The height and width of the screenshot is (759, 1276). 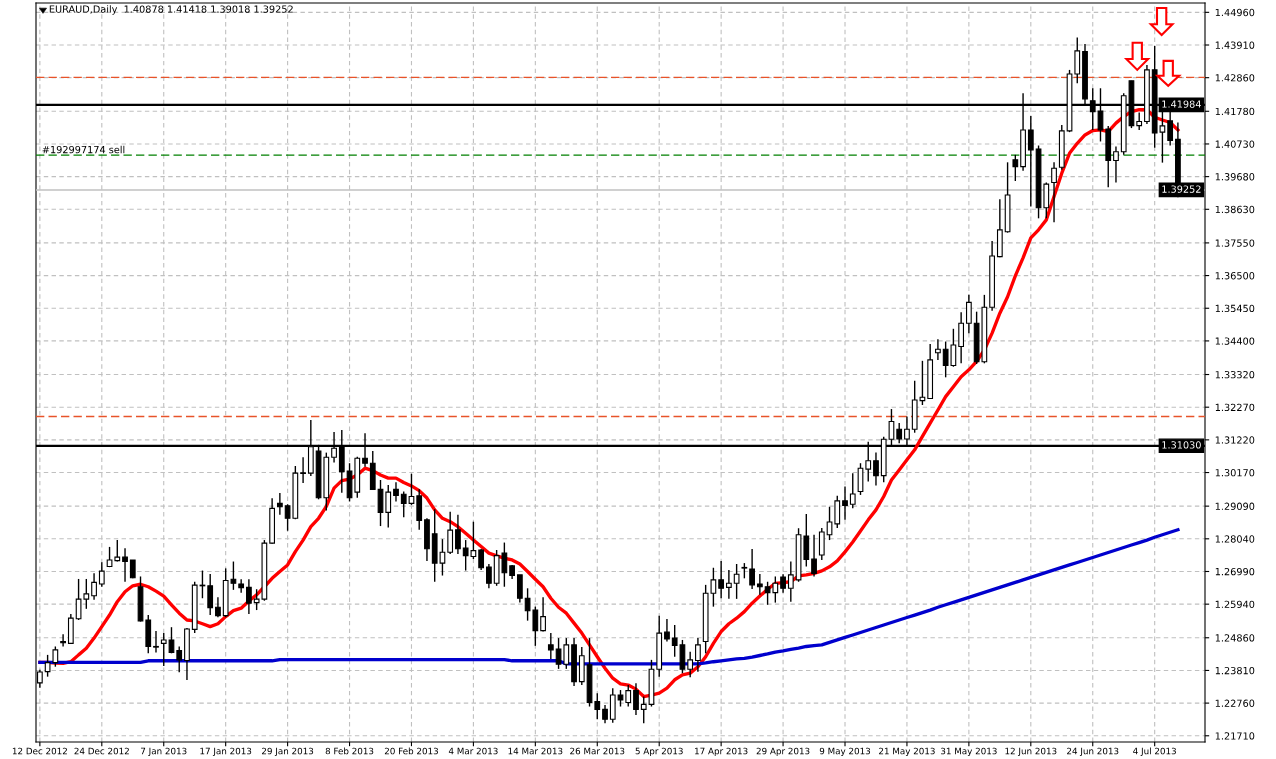 What do you see at coordinates (1235, 375) in the screenshot?
I see `y-tick-label: 1.33320` at bounding box center [1235, 375].